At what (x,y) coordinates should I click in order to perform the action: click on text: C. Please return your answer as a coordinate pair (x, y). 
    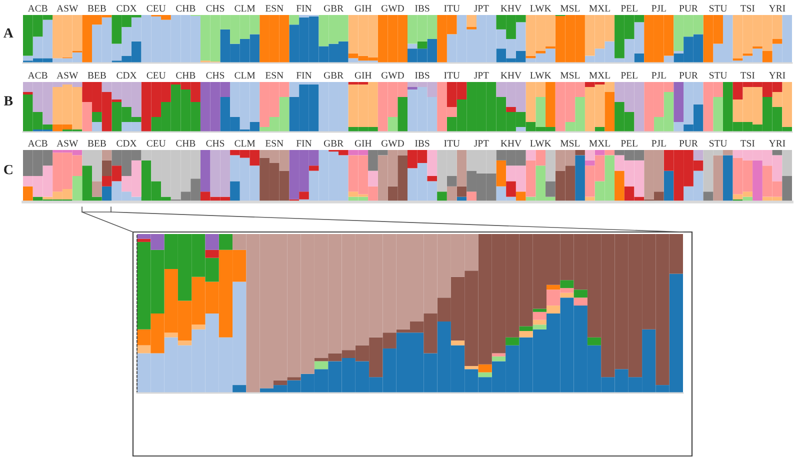
    Looking at the image, I should click on (8, 169).